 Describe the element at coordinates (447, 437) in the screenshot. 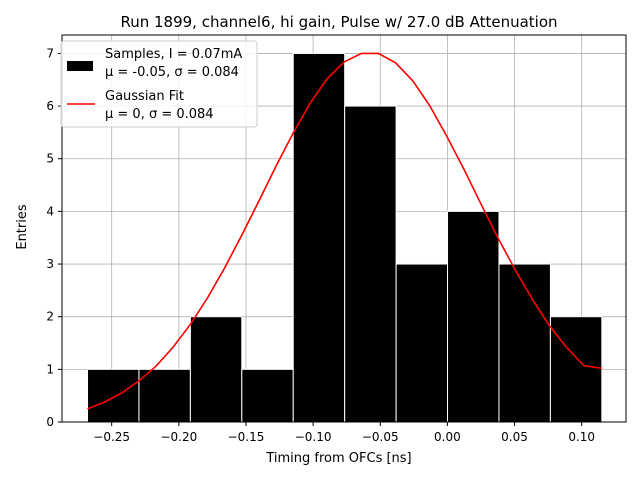

I see `x-tick-label: 0.00` at that location.